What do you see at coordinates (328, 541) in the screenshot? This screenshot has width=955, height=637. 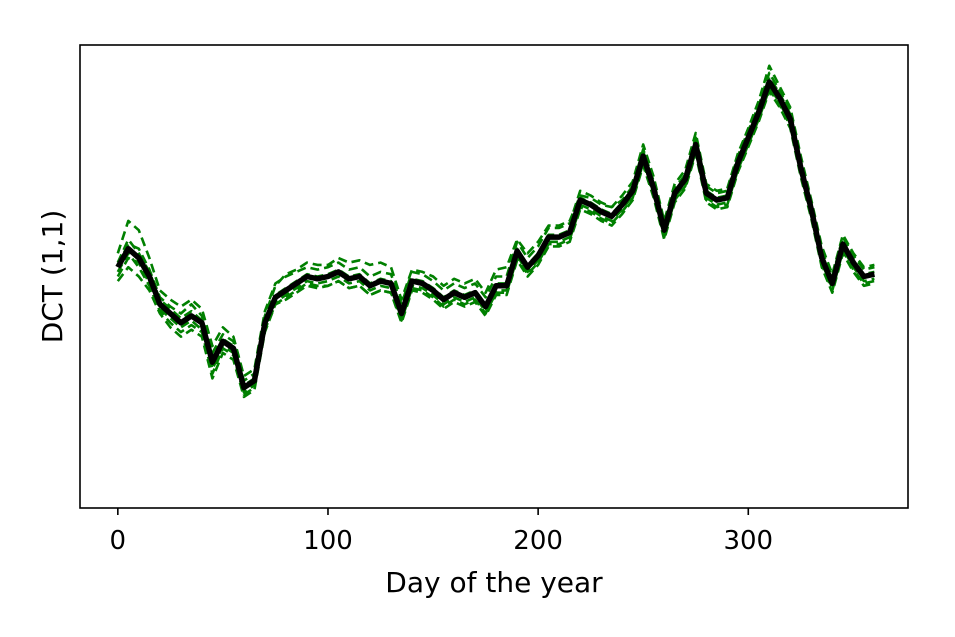 I see `x-tick-label-100: 100` at bounding box center [328, 541].